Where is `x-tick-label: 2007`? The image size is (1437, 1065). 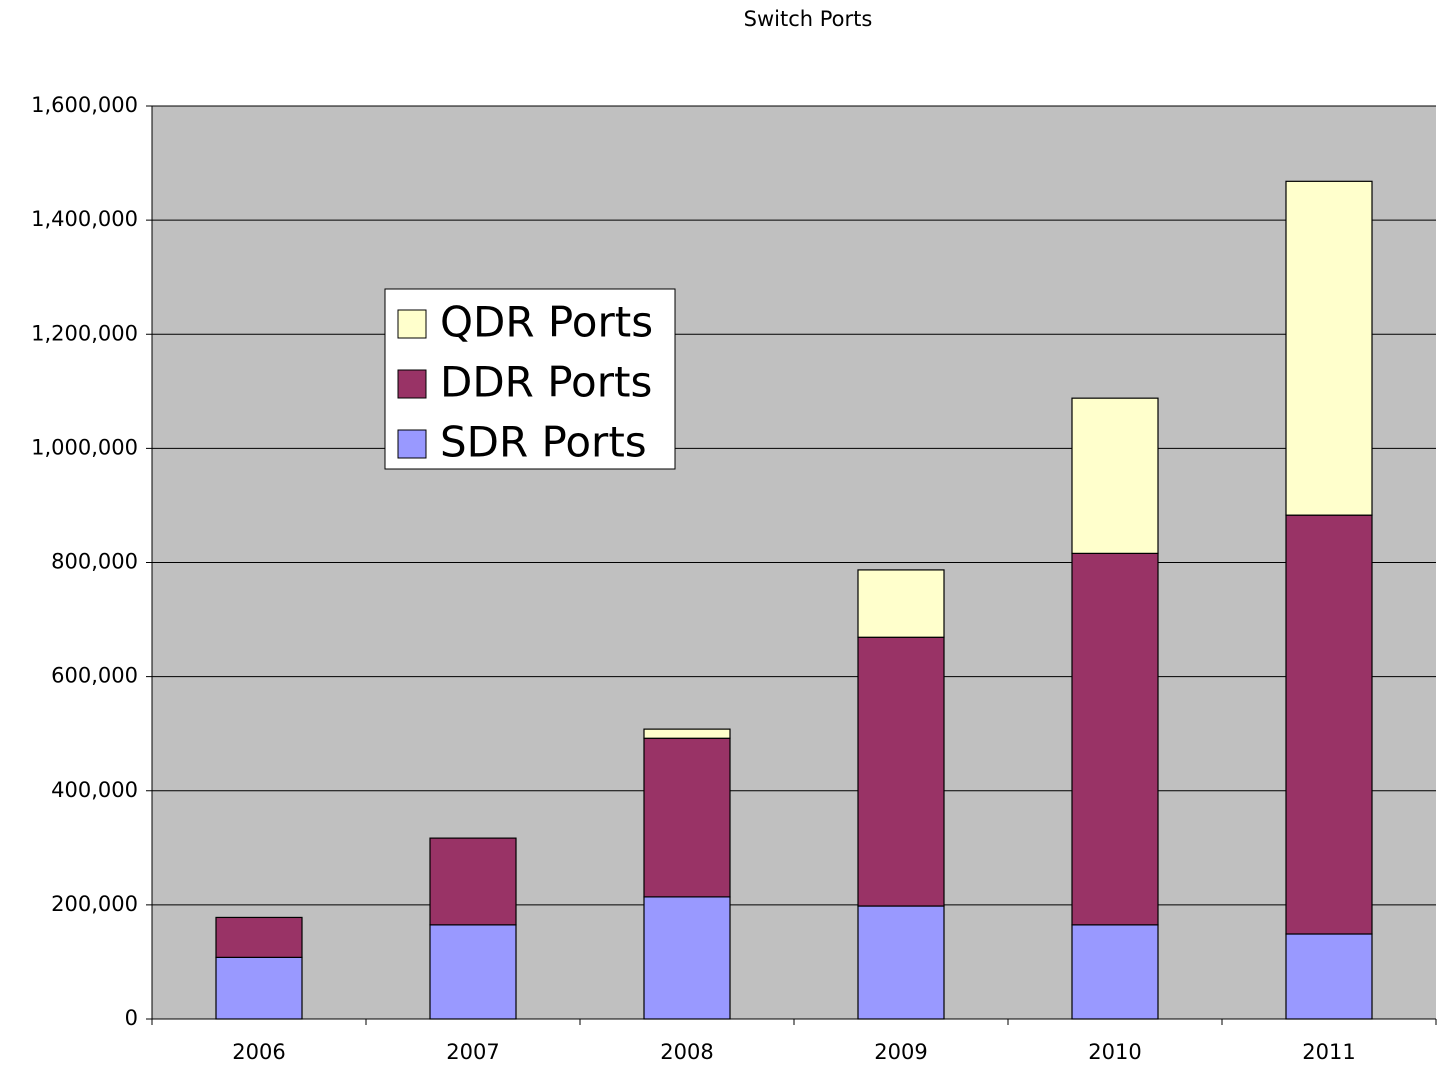
x-tick-label: 2007 is located at coordinates (472, 1052).